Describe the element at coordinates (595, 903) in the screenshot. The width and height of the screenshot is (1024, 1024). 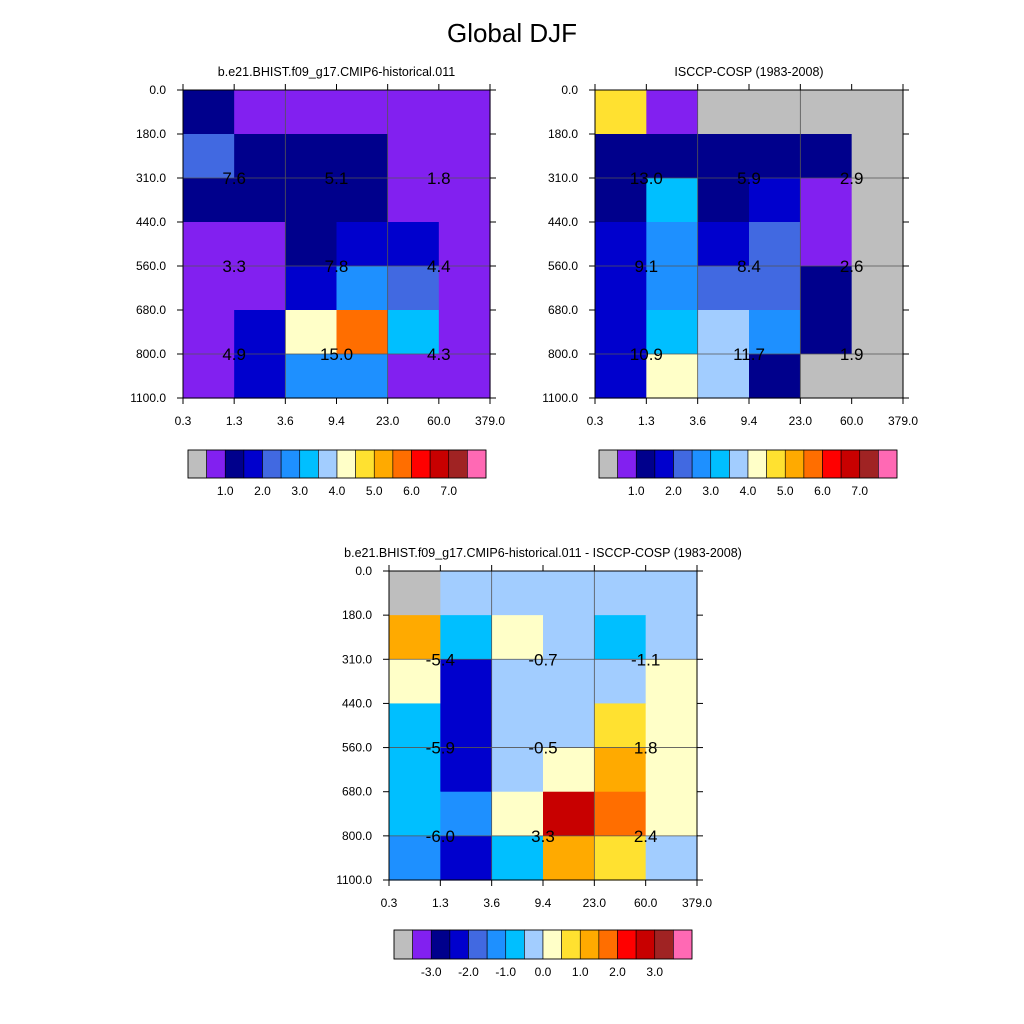
I see `x-tick-label: 23.0` at that location.